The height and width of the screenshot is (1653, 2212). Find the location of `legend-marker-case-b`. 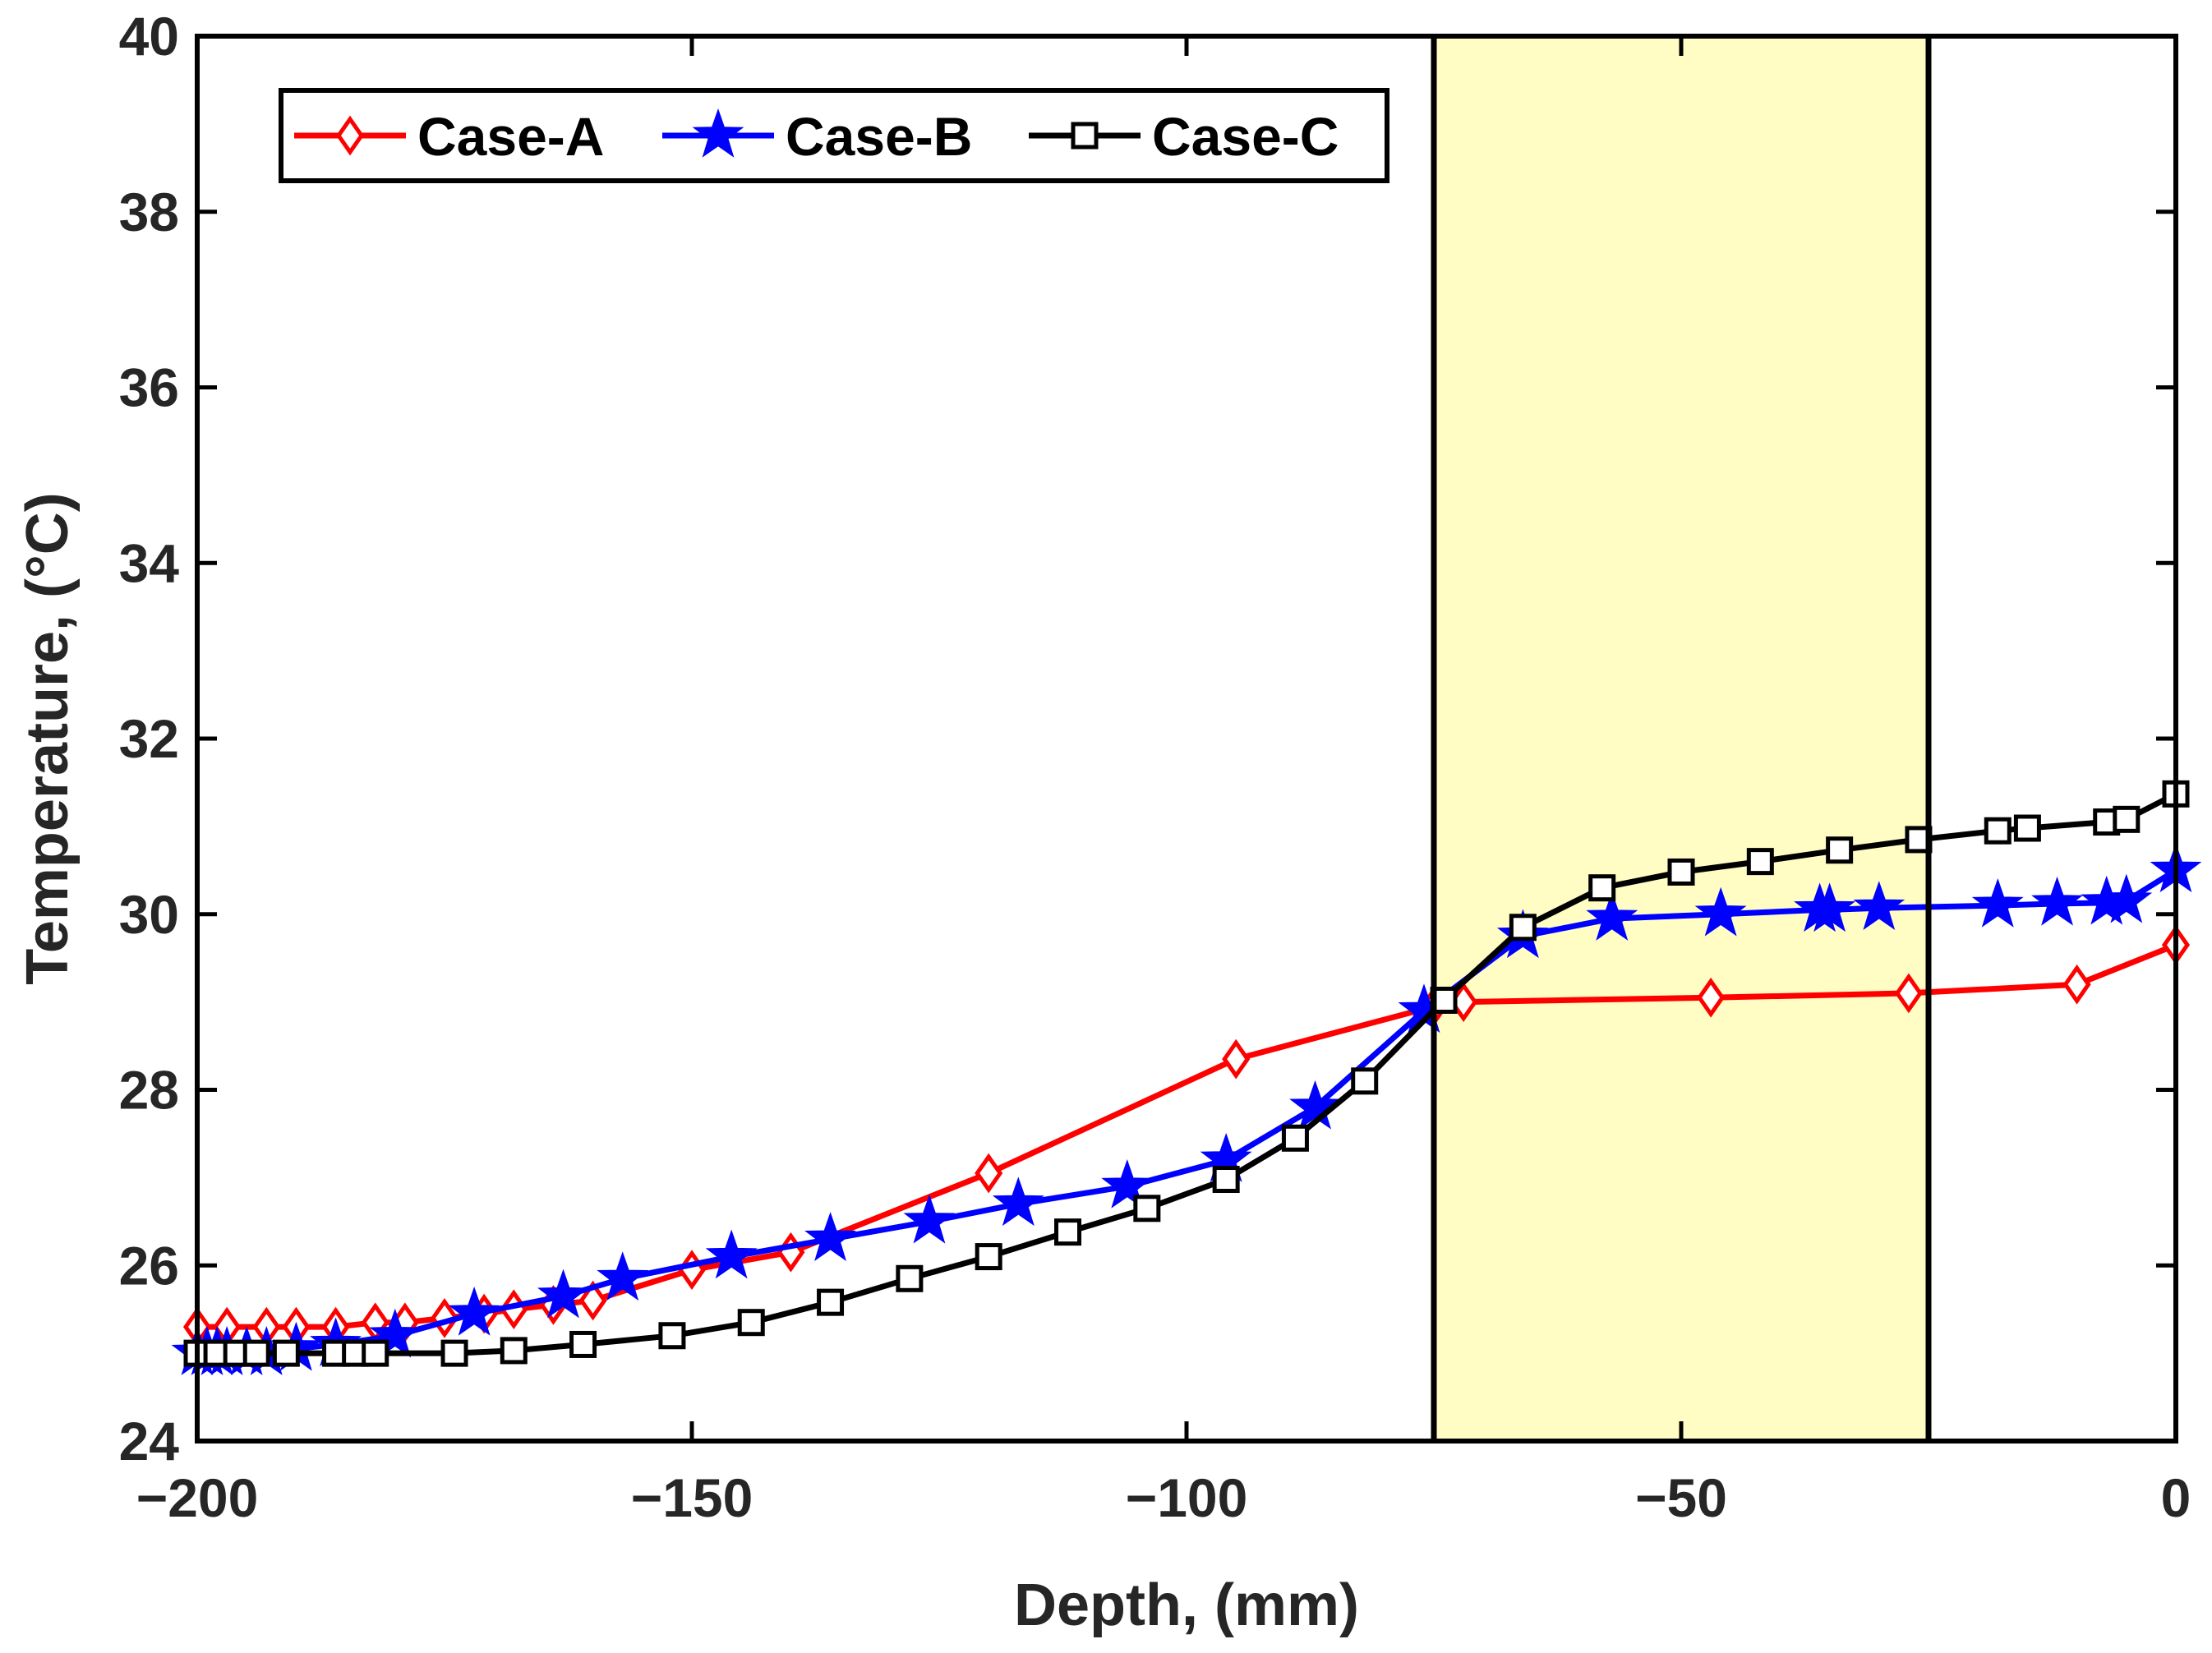

legend-marker-case-b is located at coordinates (718, 133).